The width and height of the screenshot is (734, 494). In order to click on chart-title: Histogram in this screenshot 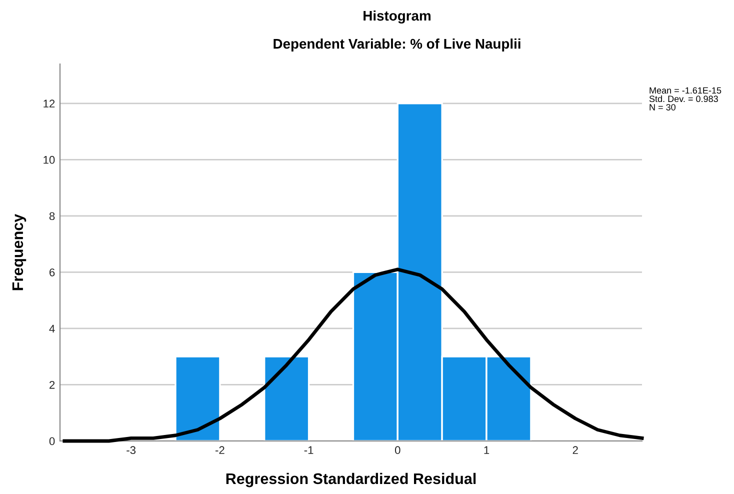, I will do `click(397, 17)`.